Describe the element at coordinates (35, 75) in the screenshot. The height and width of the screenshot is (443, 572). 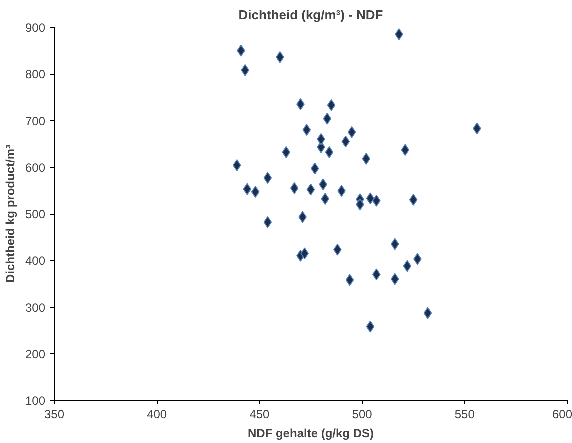
I see `y-tick-label: 800` at that location.